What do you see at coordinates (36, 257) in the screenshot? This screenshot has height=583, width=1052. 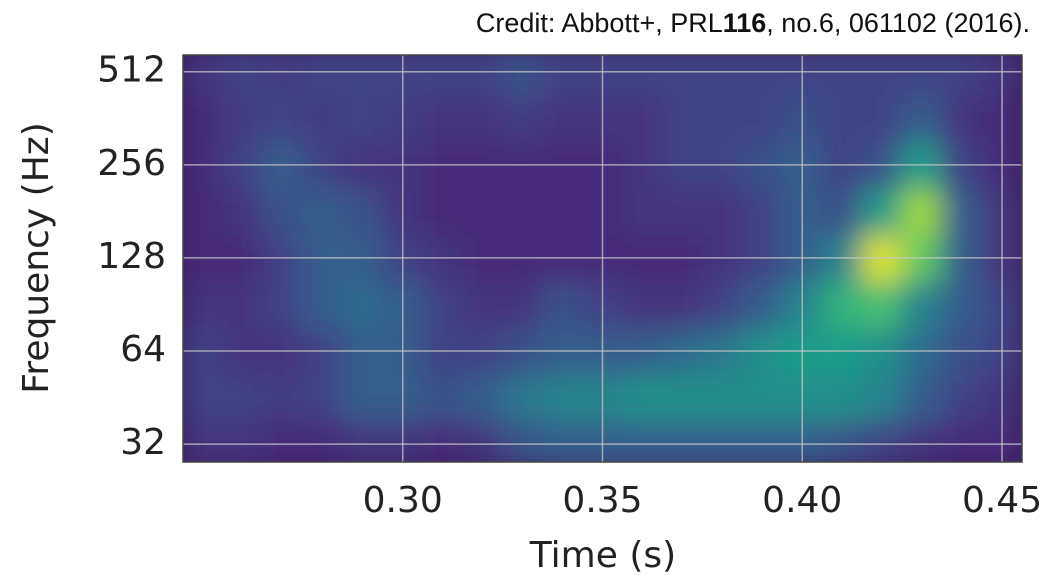 I see `y-axis-label: Frequency (Hz)` at bounding box center [36, 257].